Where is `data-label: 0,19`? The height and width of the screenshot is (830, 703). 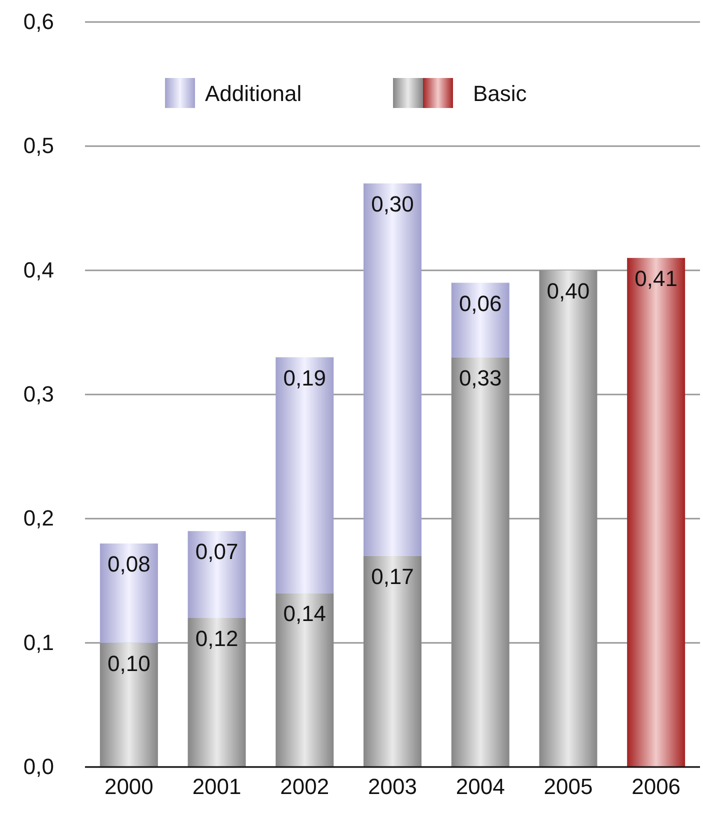
data-label: 0,19 is located at coordinates (304, 377).